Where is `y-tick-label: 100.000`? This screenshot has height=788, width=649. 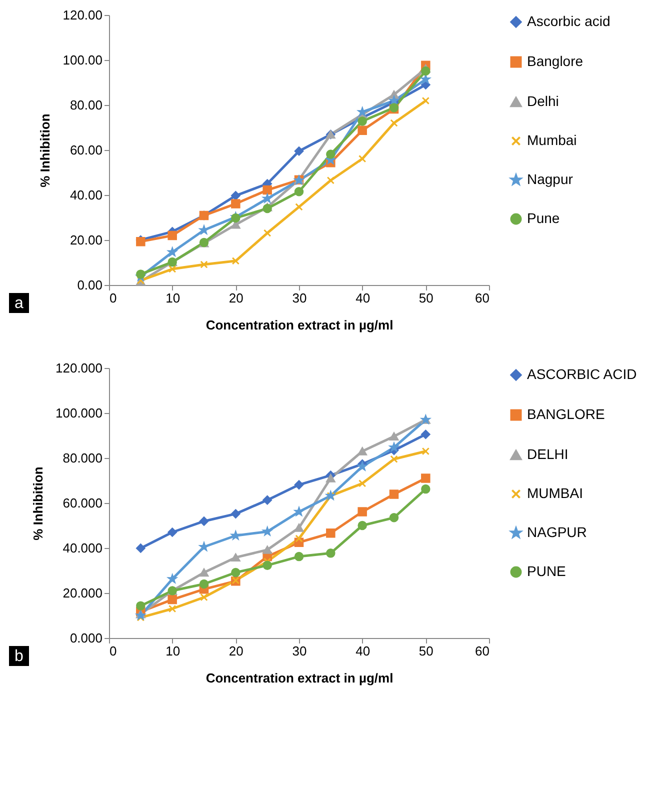 y-tick-label: 100.000 is located at coordinates (79, 413).